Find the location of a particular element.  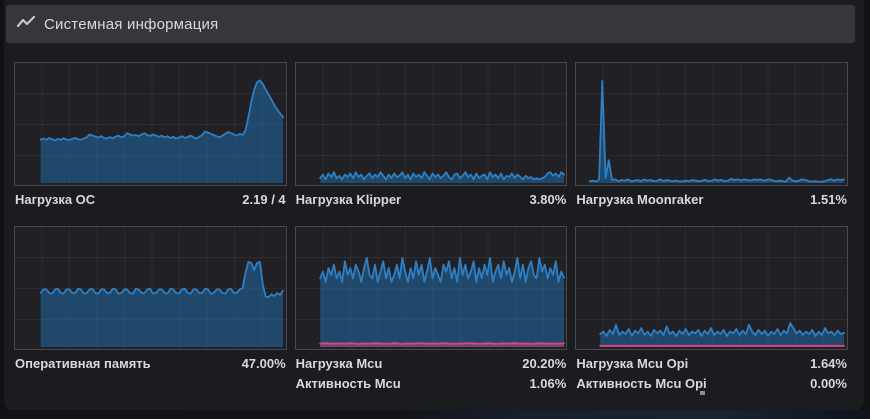

legend-row: Оперативная память 47.00% is located at coordinates (150, 363).